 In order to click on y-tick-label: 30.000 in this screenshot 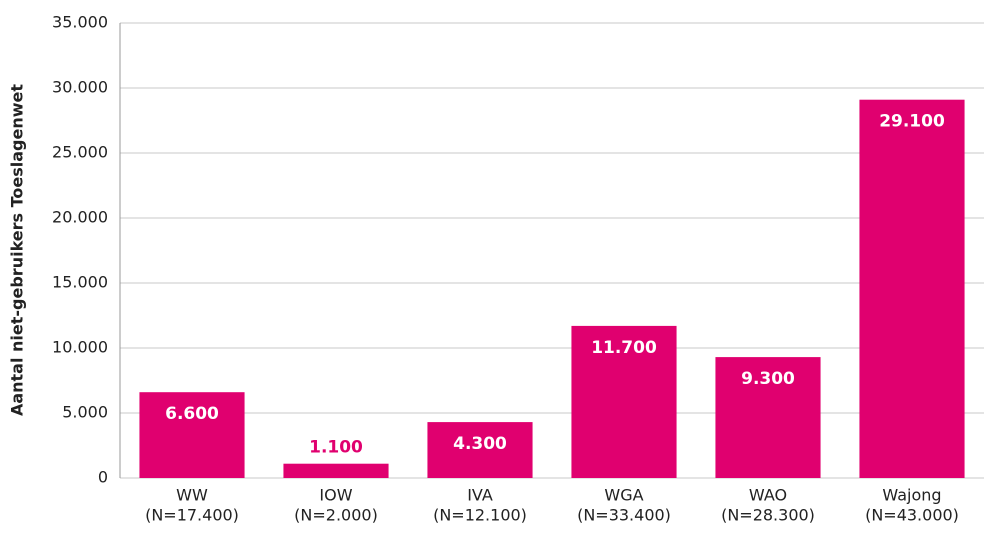, I will do `click(80, 87)`.